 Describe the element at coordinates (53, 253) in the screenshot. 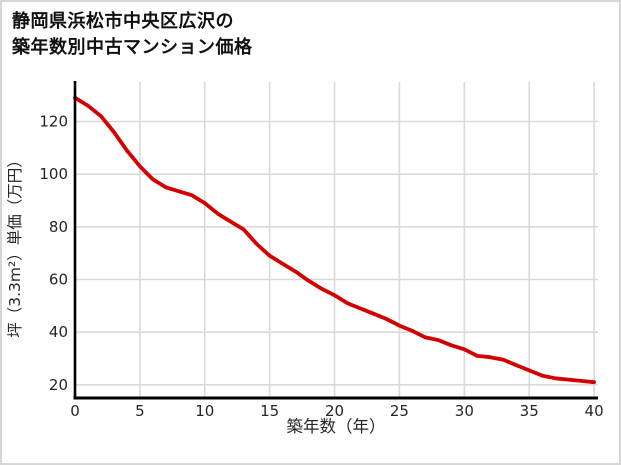

I see `y-tick-labels: 20 40 60 80 100 120` at that location.